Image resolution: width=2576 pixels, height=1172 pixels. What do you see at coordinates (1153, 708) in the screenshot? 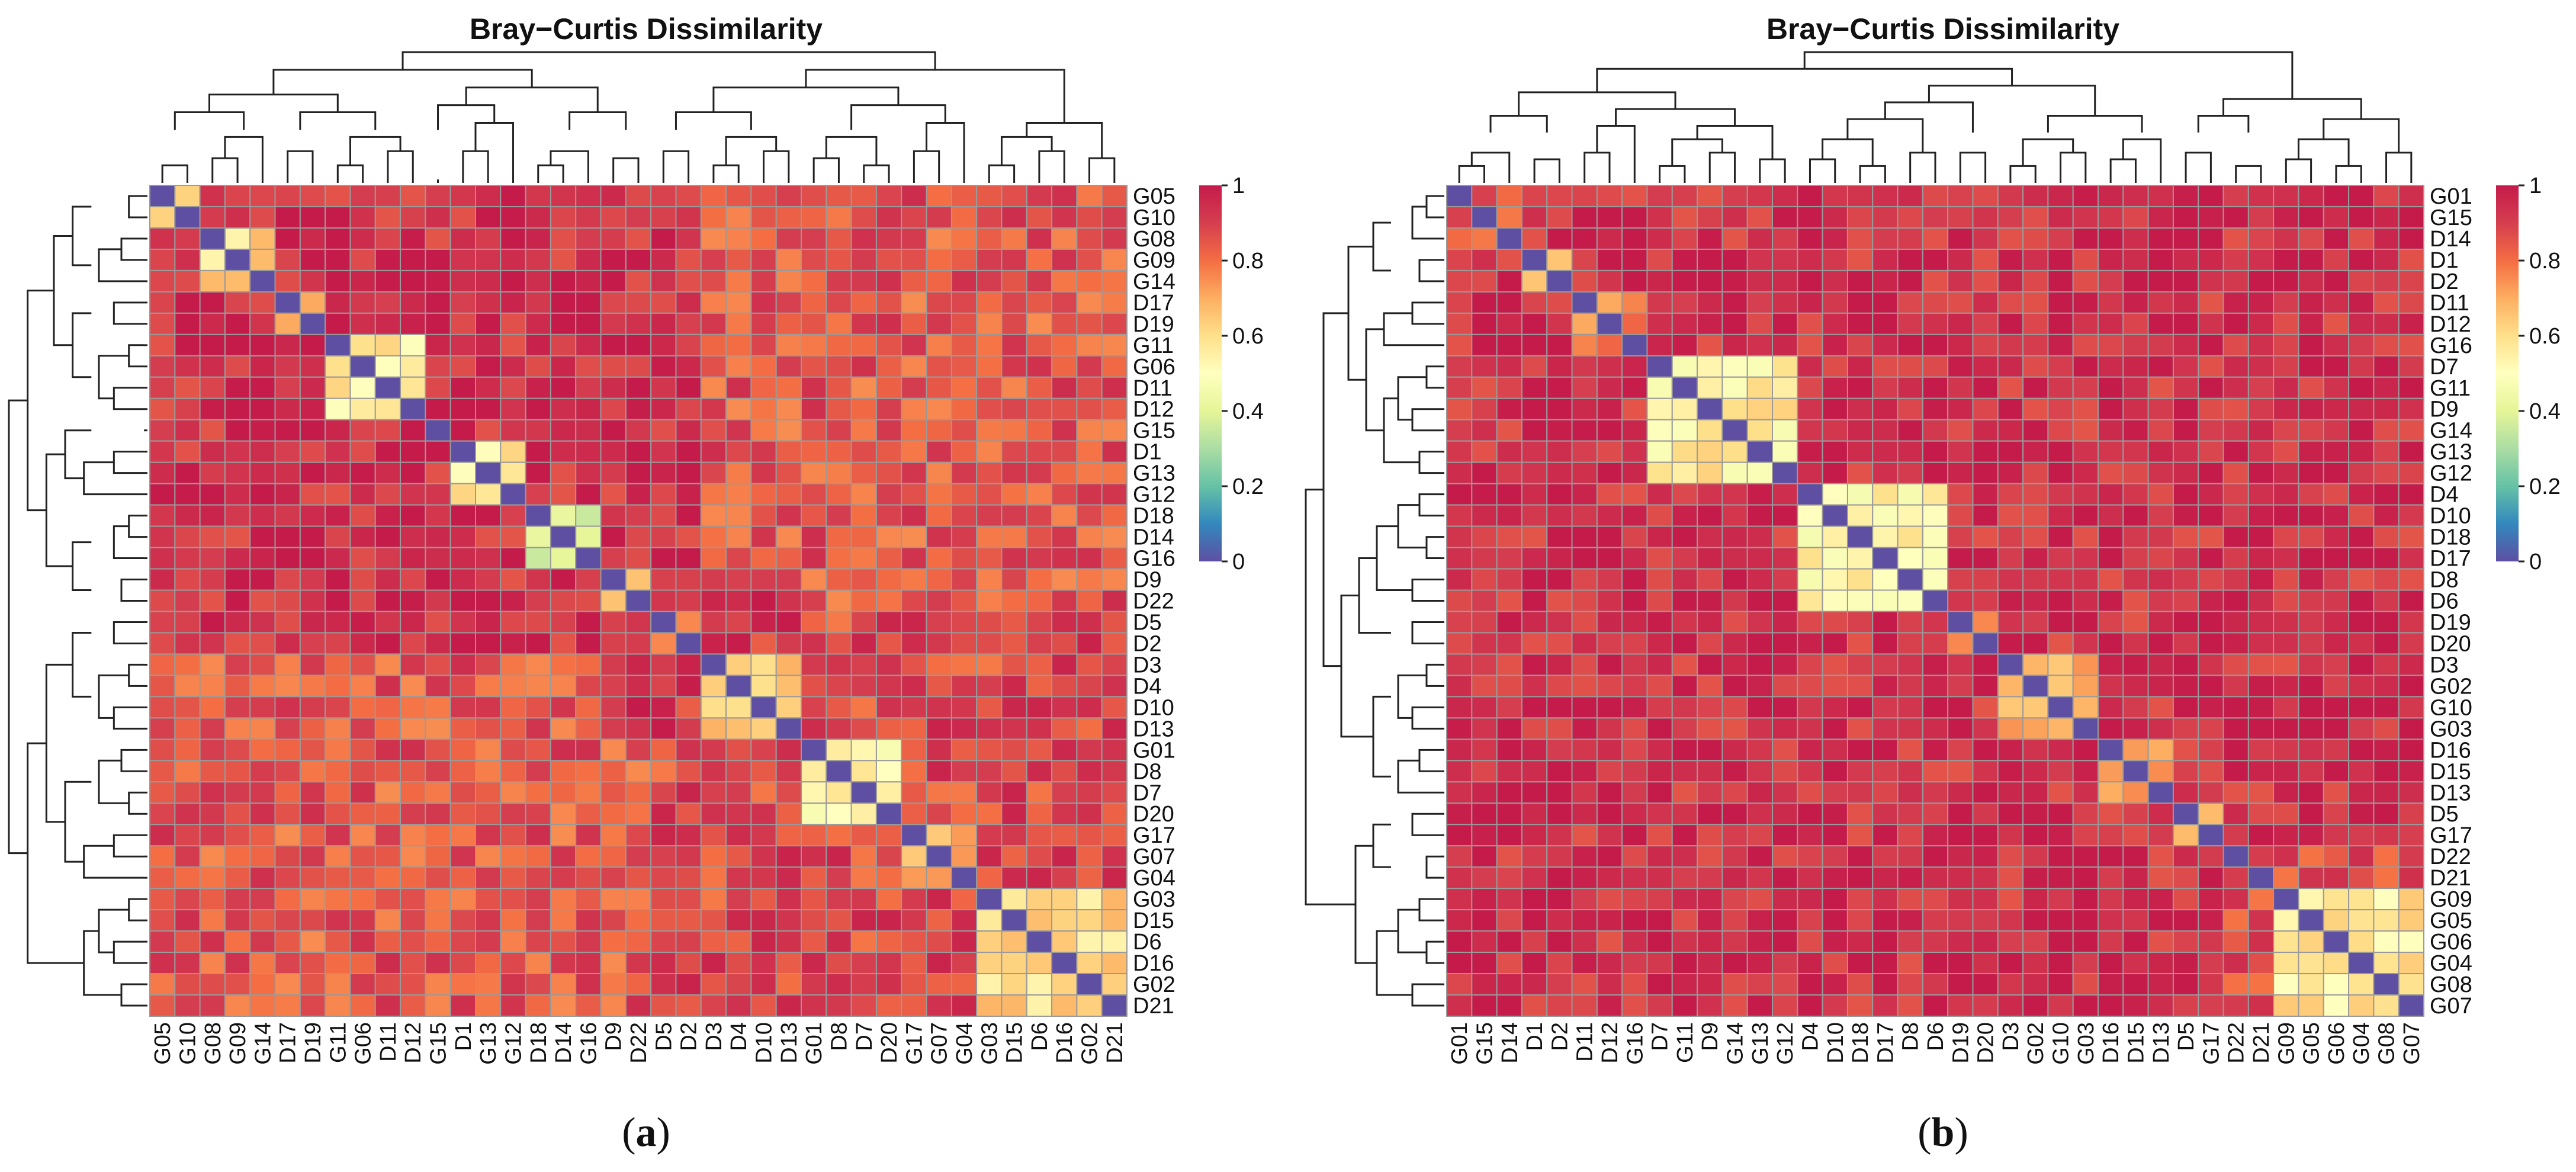
I see `row-label: D10` at bounding box center [1153, 708].